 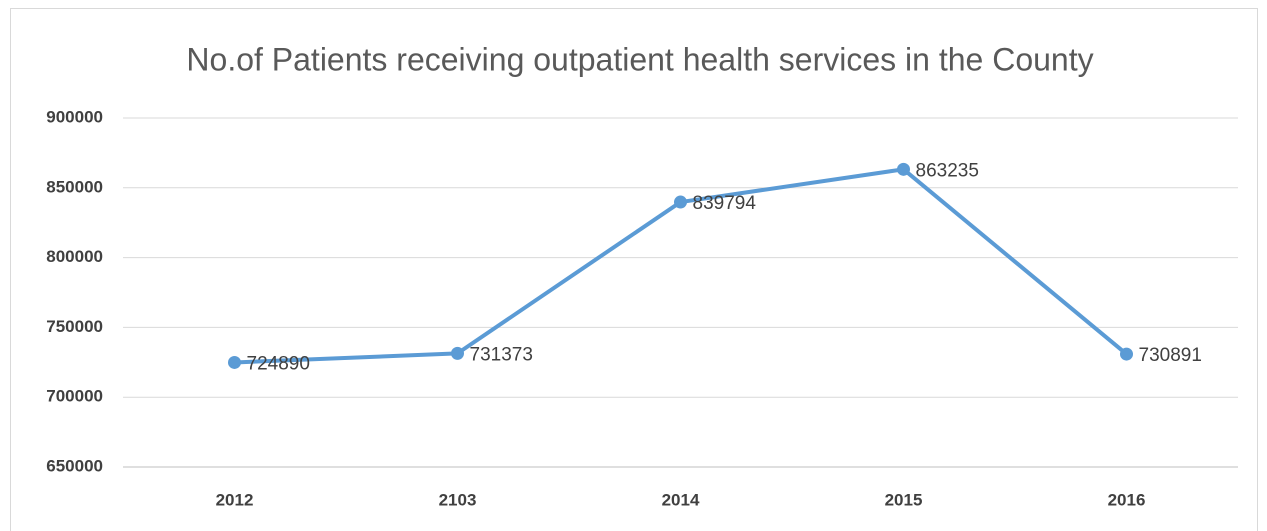 I want to click on x-tick-label: 2103, so click(x=458, y=499).